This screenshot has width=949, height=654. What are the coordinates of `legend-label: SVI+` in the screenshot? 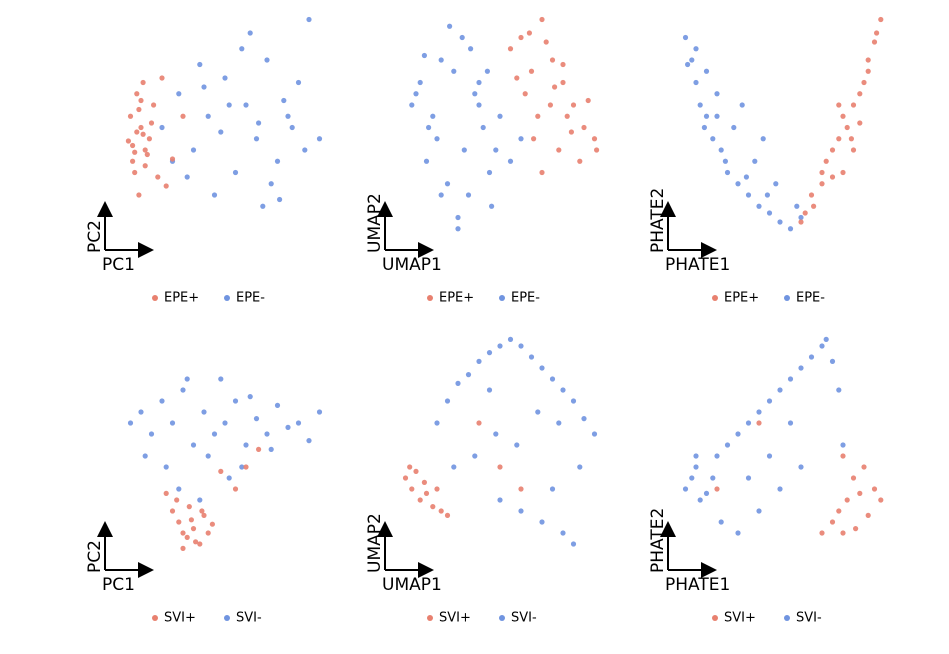 It's located at (455, 618).